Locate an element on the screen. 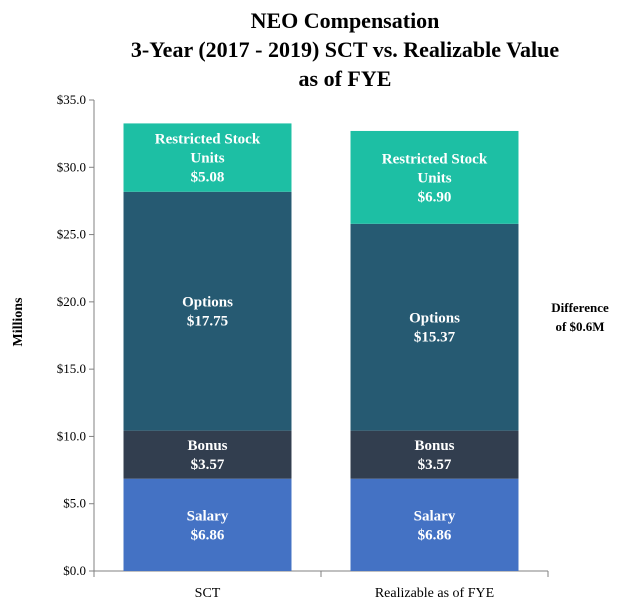 The height and width of the screenshot is (603, 623). chart-title-line-3: as of FYE is located at coordinates (345, 78).